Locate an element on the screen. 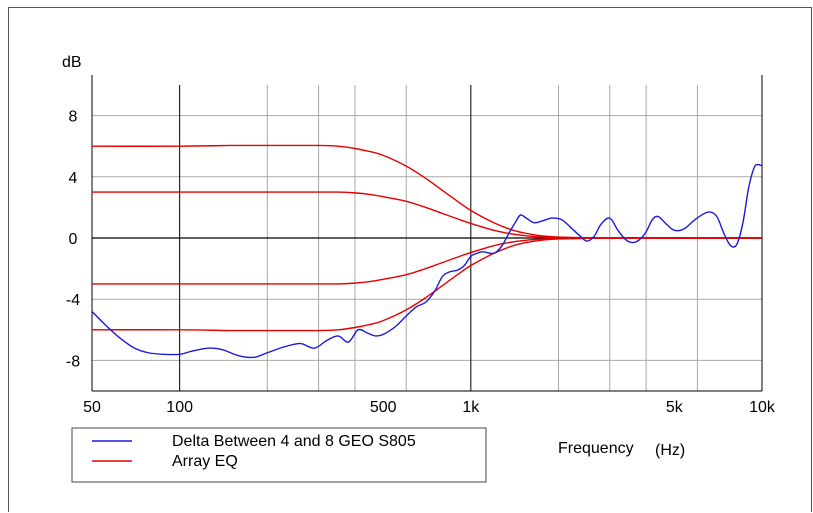 Image resolution: width=813 pixels, height=513 pixels. legend: Delta Between 4 and 8 GEO S805 Array EQ is located at coordinates (279, 455).